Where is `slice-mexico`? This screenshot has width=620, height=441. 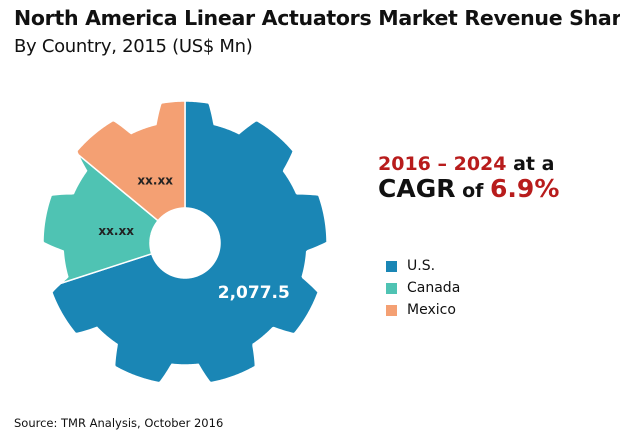
slice-mexico is located at coordinates (131, 161).